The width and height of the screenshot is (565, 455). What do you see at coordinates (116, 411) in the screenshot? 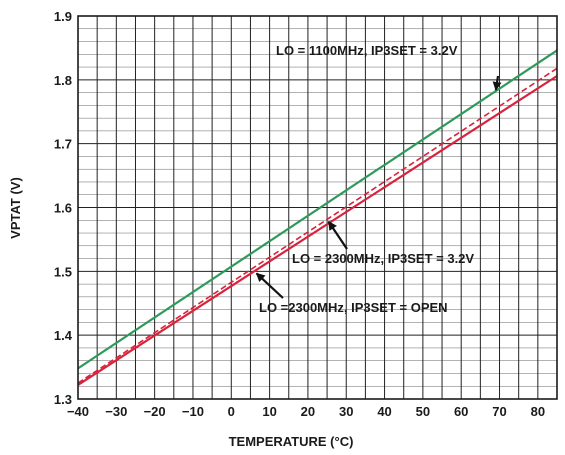
I see `x-tick-label: −30` at bounding box center [116, 411].